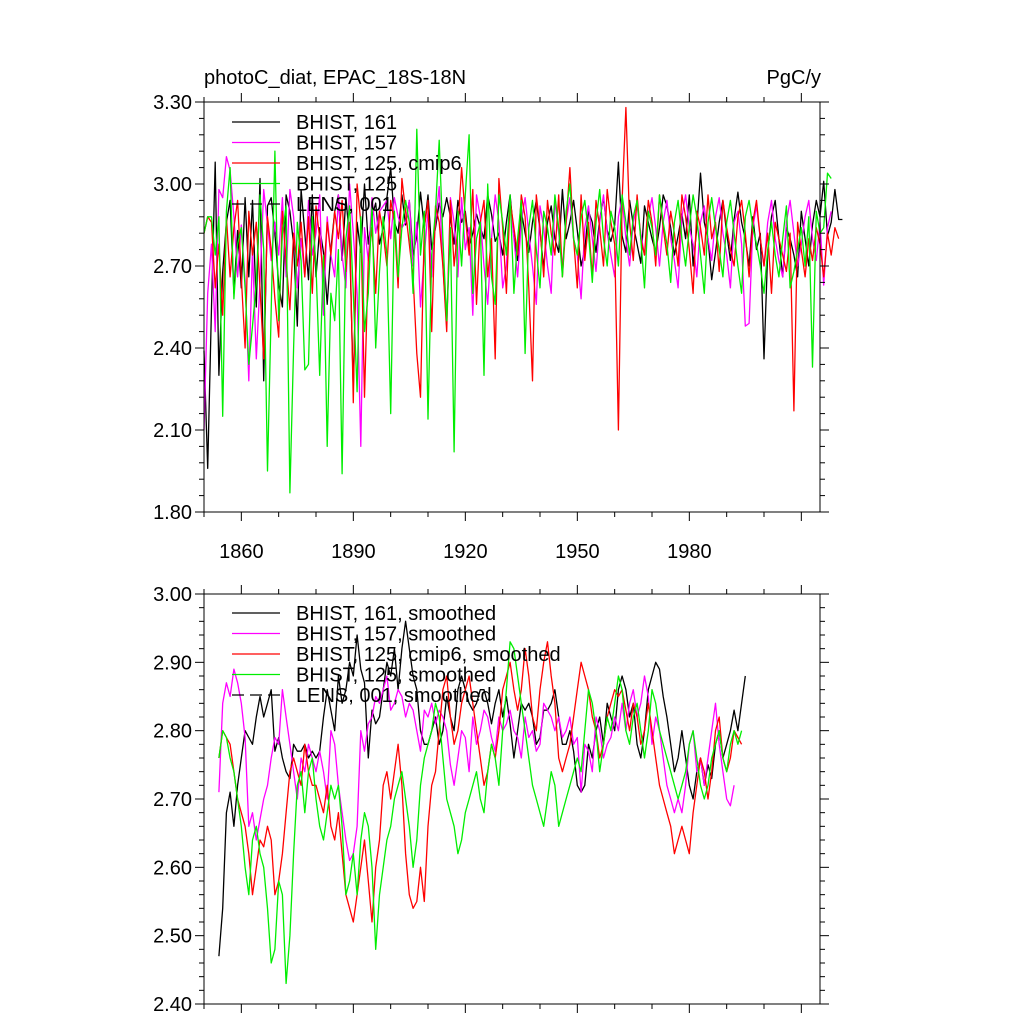 The width and height of the screenshot is (1024, 1024). I want to click on legend-label: BHIST, 161, so click(346, 123).